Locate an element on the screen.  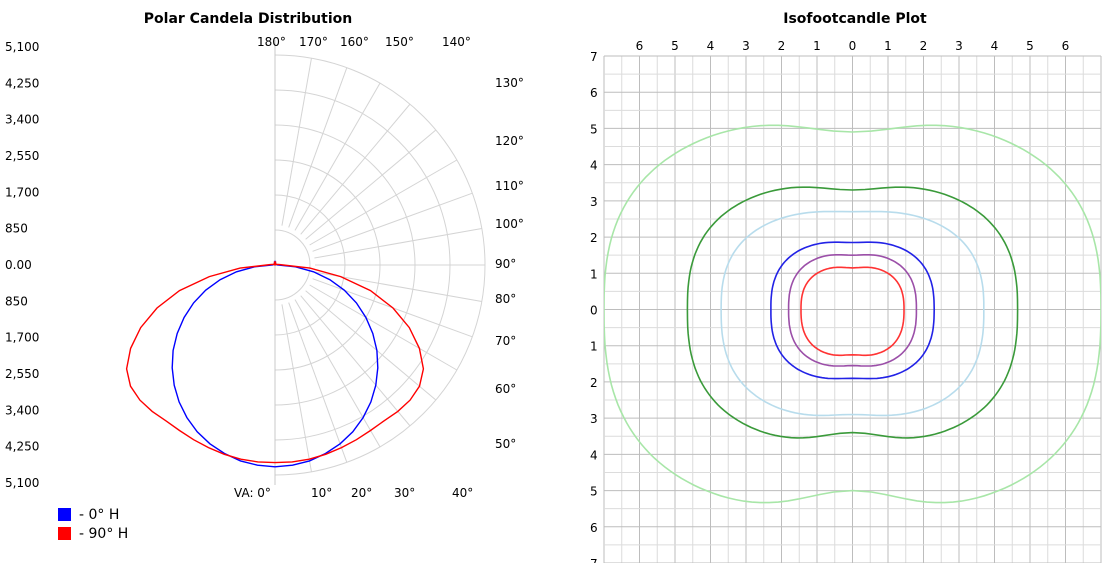
legend-item-90h: - 90° H is located at coordinates (93, 533).